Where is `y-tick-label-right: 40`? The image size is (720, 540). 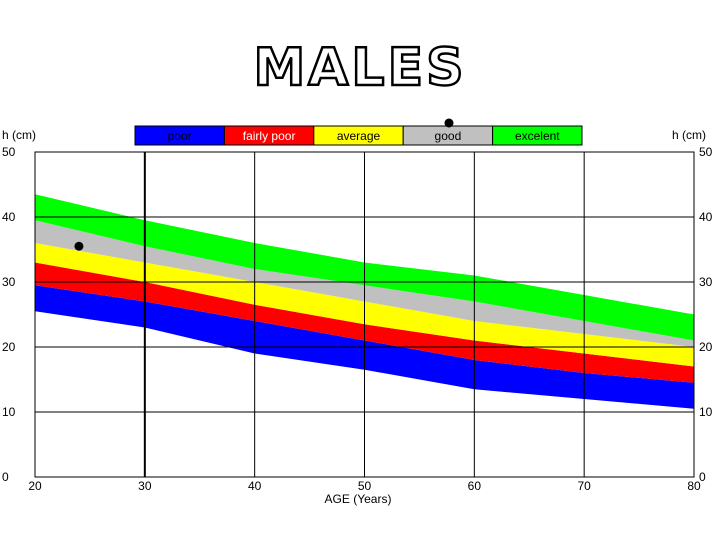
y-tick-label-right: 40 is located at coordinates (706, 217).